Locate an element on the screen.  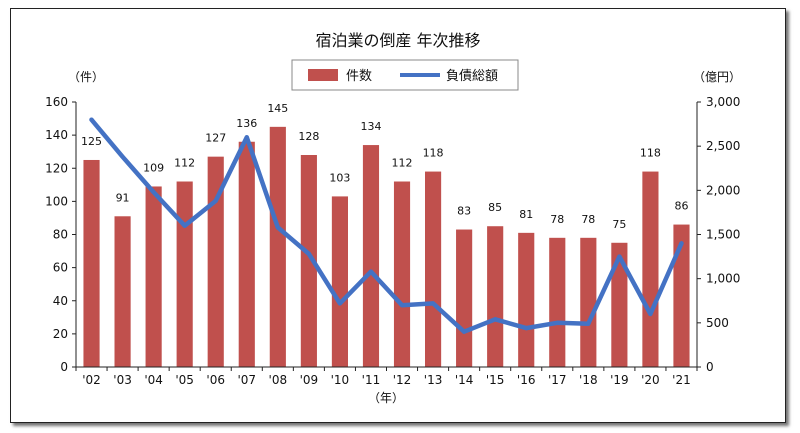
left-tick-label-7: 140 is located at coordinates (56, 135).